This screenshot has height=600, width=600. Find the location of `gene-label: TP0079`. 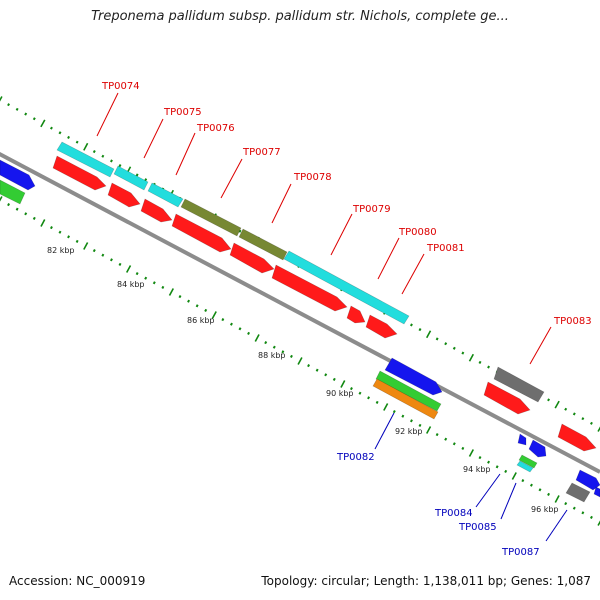

gene-label: TP0079 is located at coordinates (371, 209).